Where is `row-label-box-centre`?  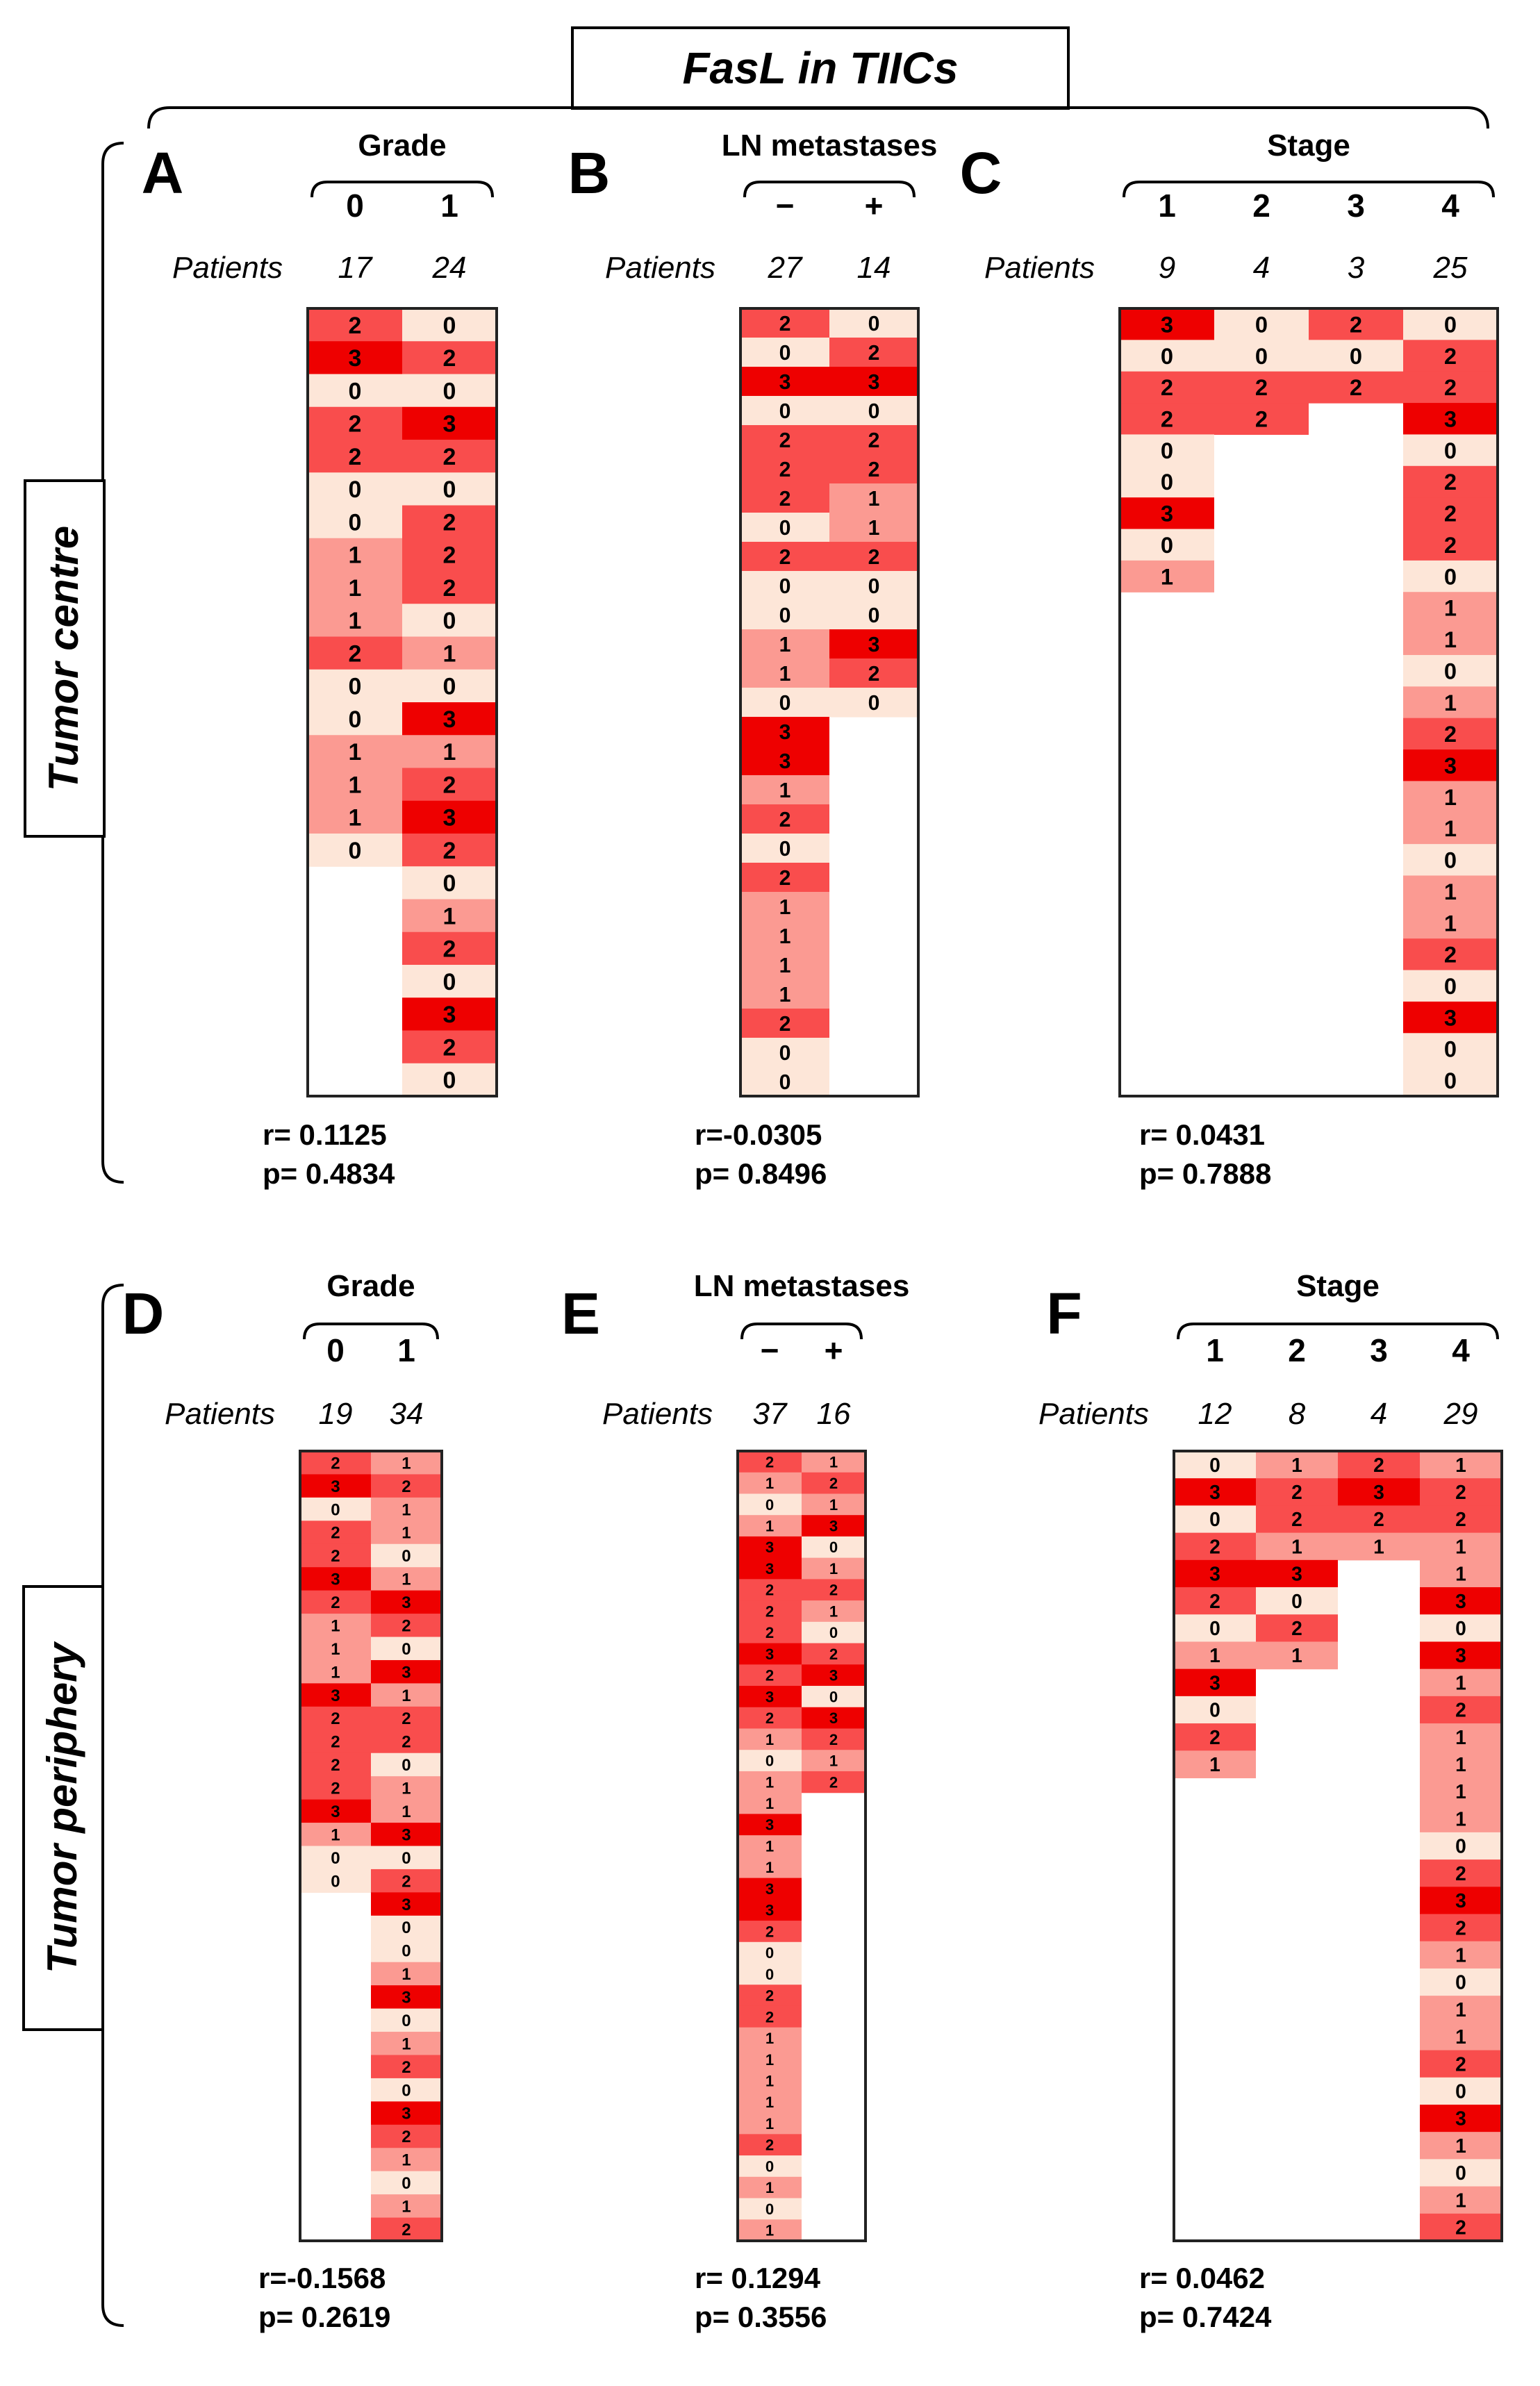 row-label-box-centre is located at coordinates (65, 659).